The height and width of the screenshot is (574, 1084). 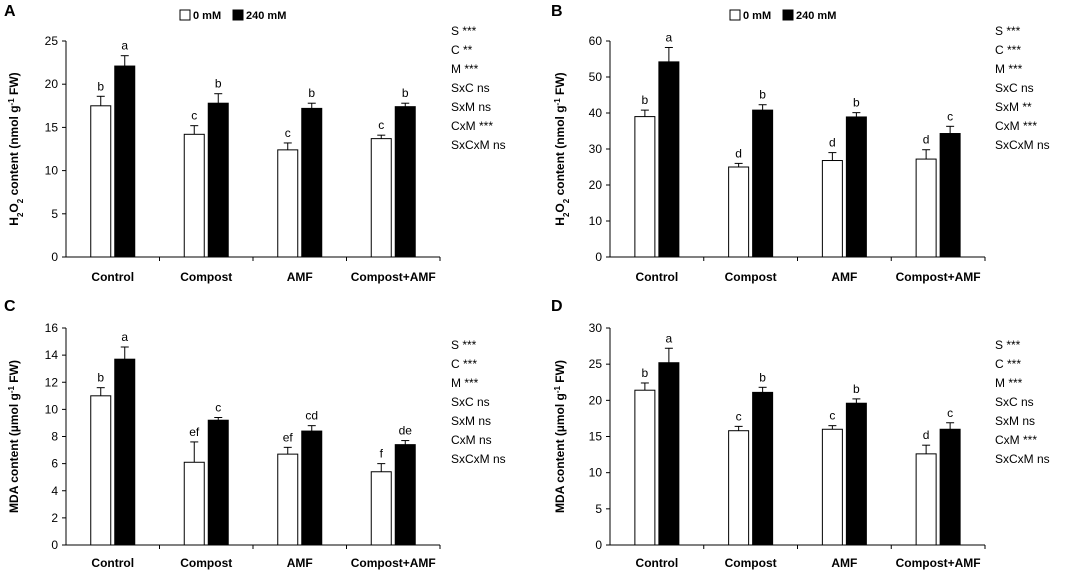 What do you see at coordinates (472, 126) in the screenshot?
I see `stat-line: CxM ***` at bounding box center [472, 126].